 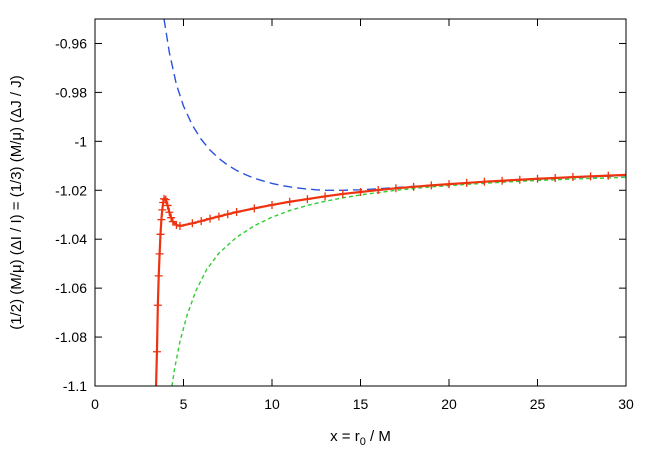 What do you see at coordinates (184, 404) in the screenshot?
I see `x-tick-label: 5` at bounding box center [184, 404].